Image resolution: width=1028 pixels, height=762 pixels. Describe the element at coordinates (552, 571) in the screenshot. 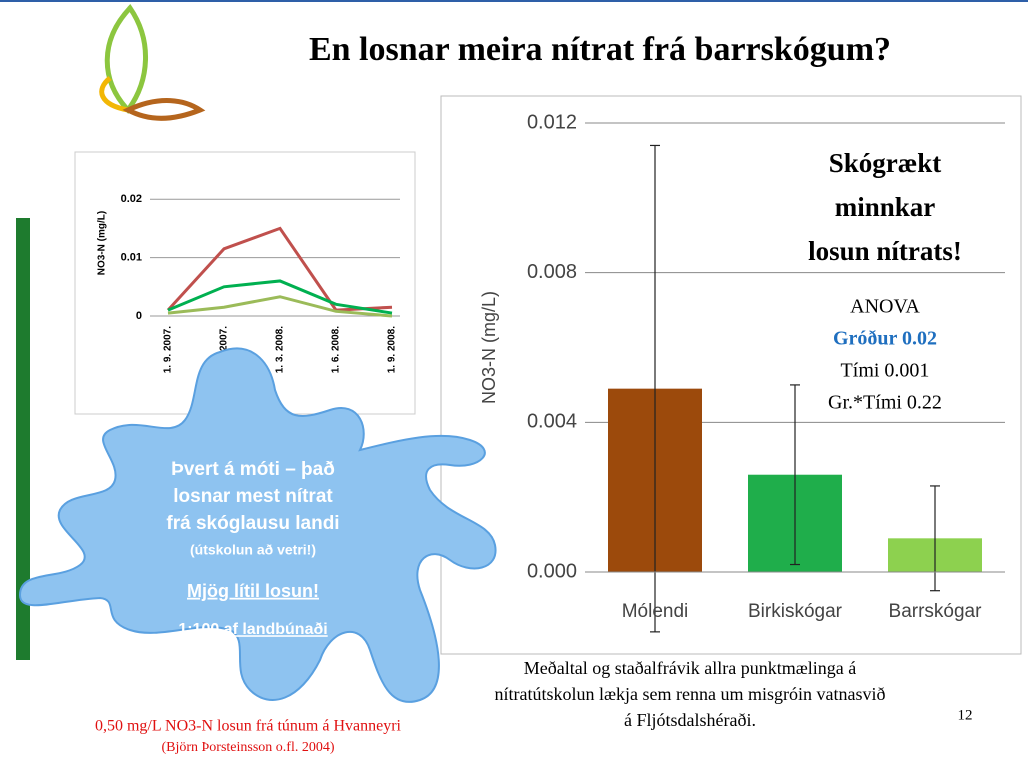

I see `y-tick-label: 0.000` at that location.